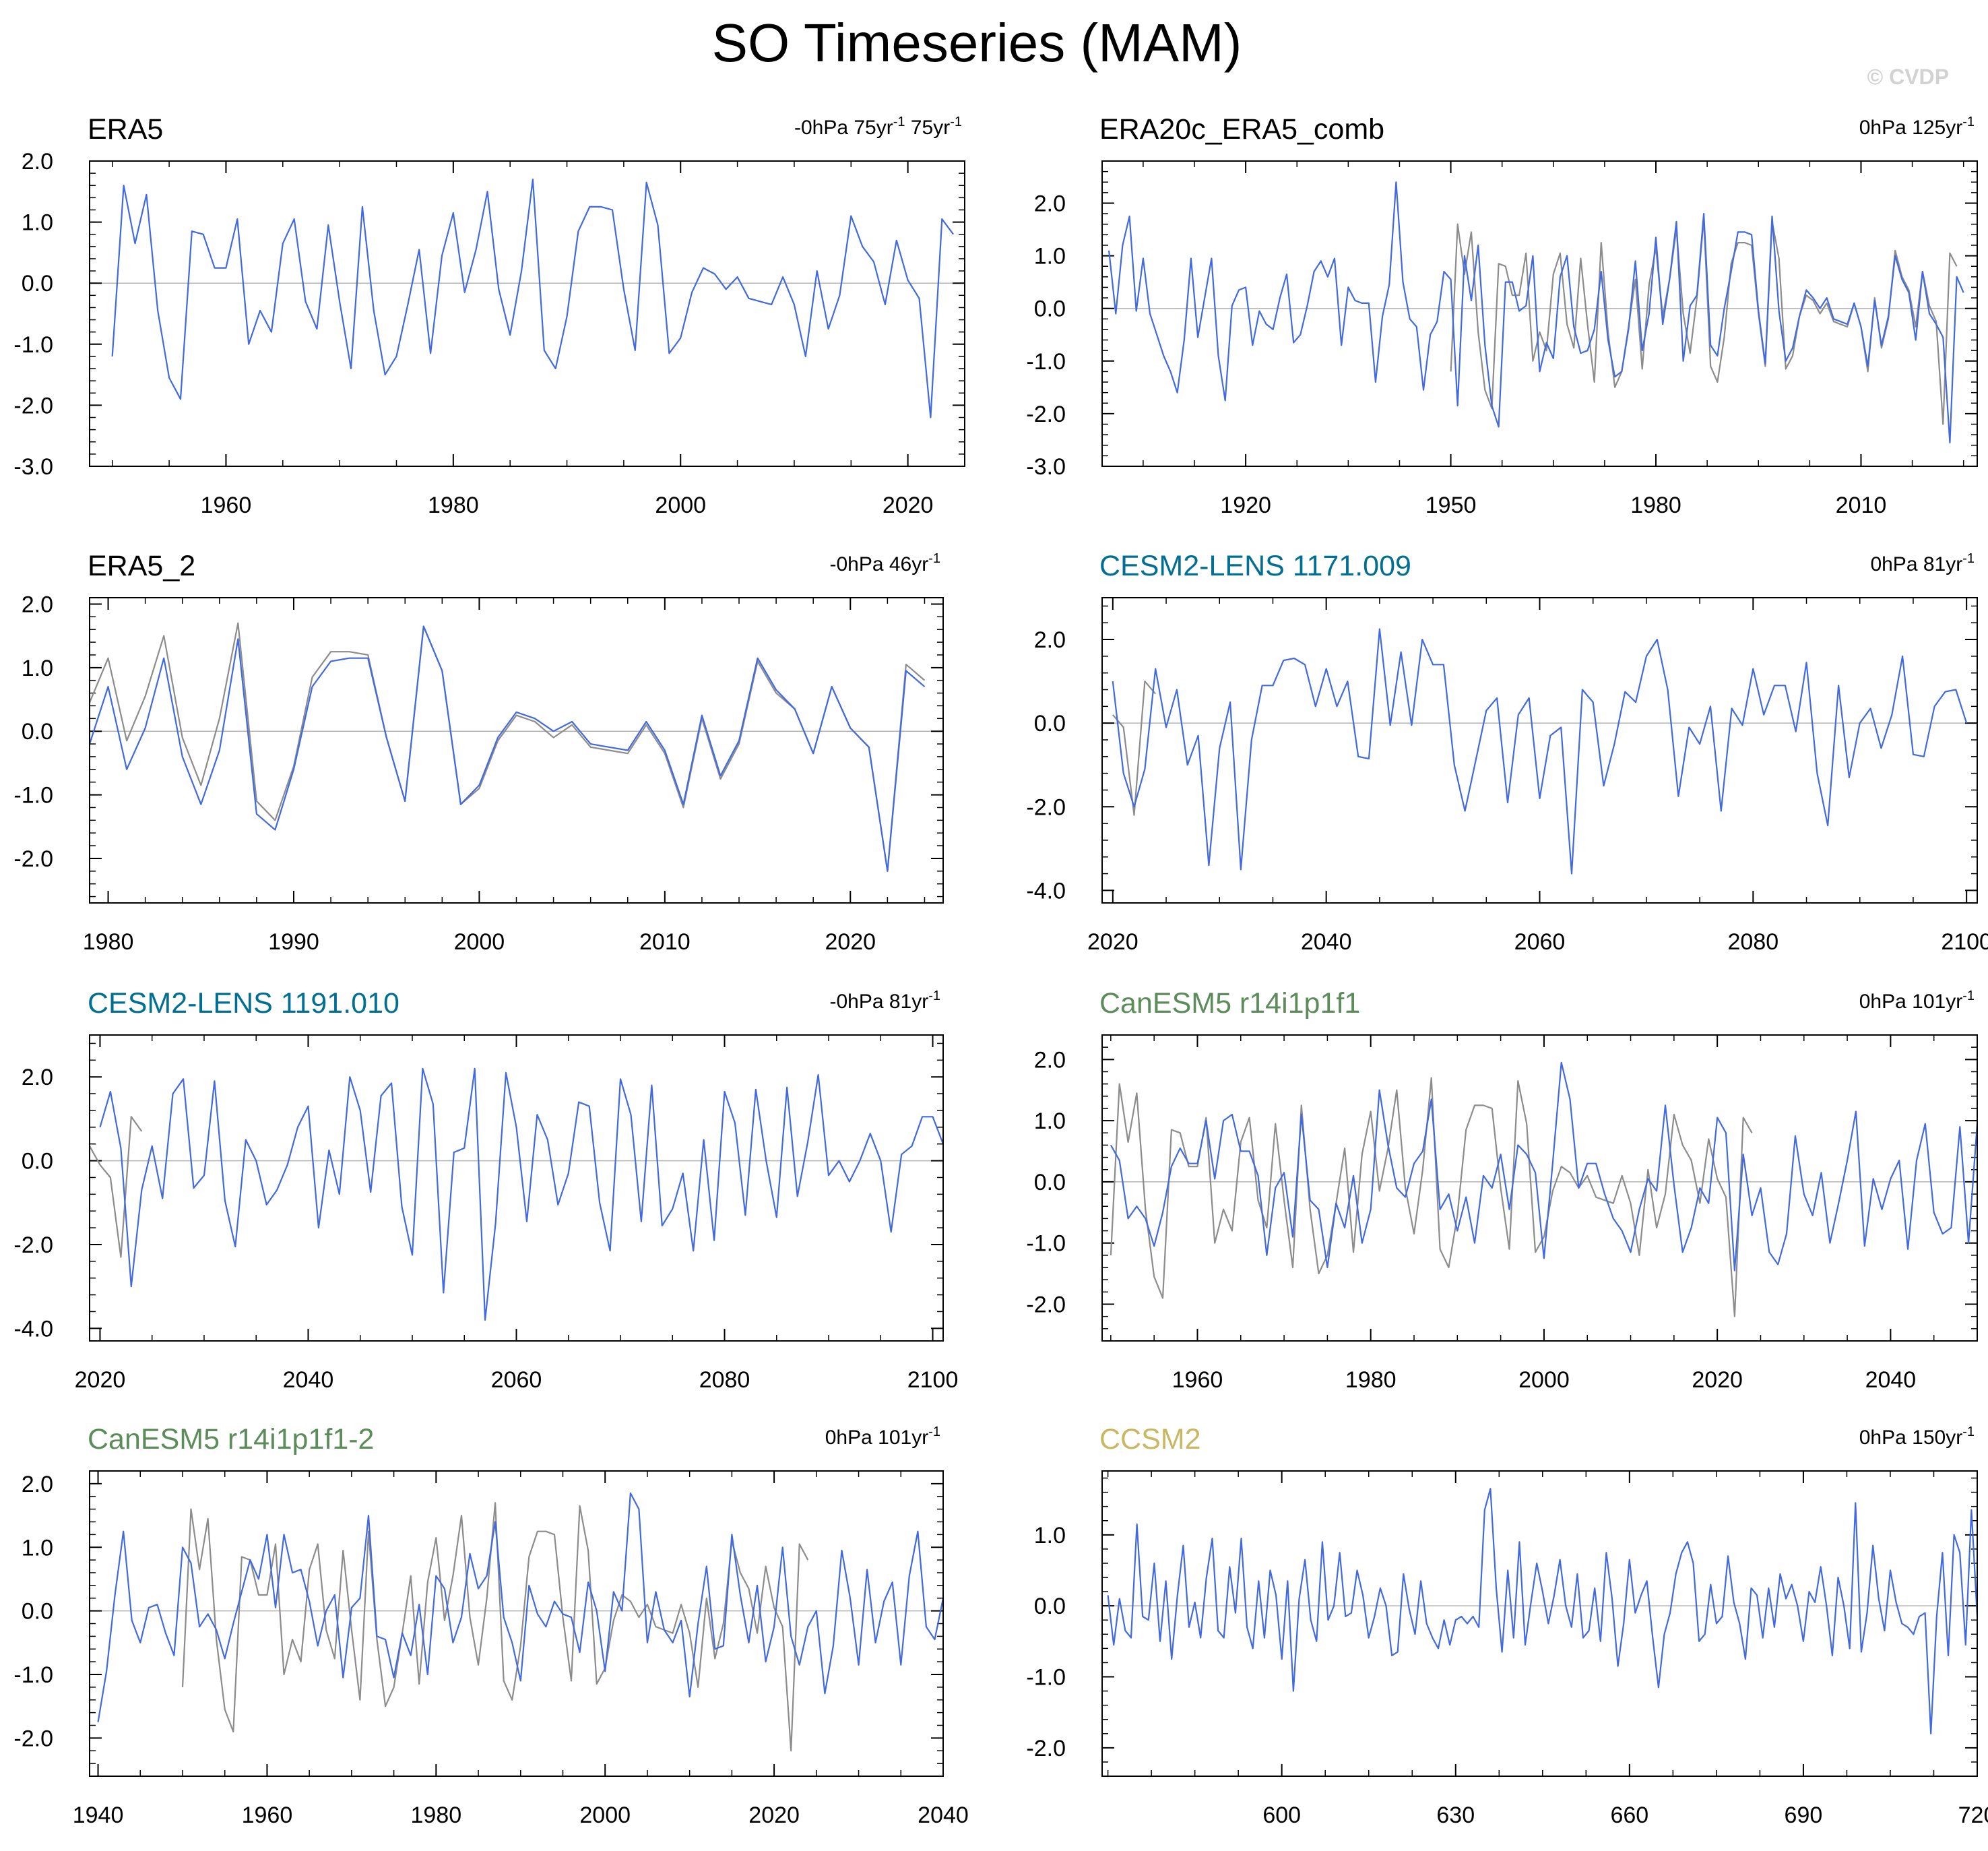 This screenshot has height=1851, width=1988. What do you see at coordinates (1973, 1815) in the screenshot?
I see `x-tick-label: 720` at bounding box center [1973, 1815].